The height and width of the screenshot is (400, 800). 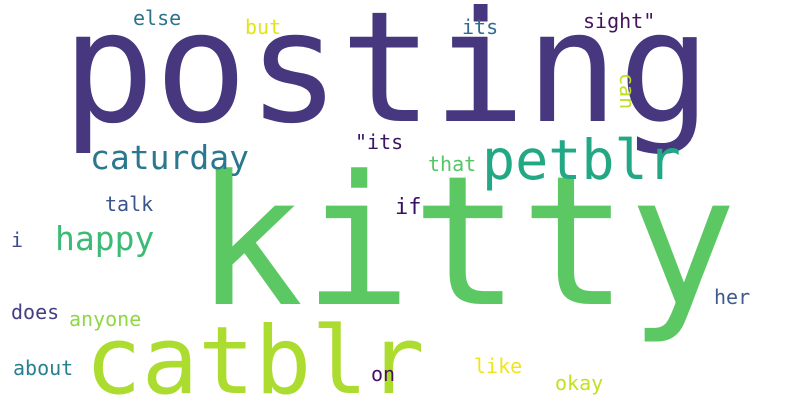 I want to click on word-talk: talk, so click(x=129, y=204).